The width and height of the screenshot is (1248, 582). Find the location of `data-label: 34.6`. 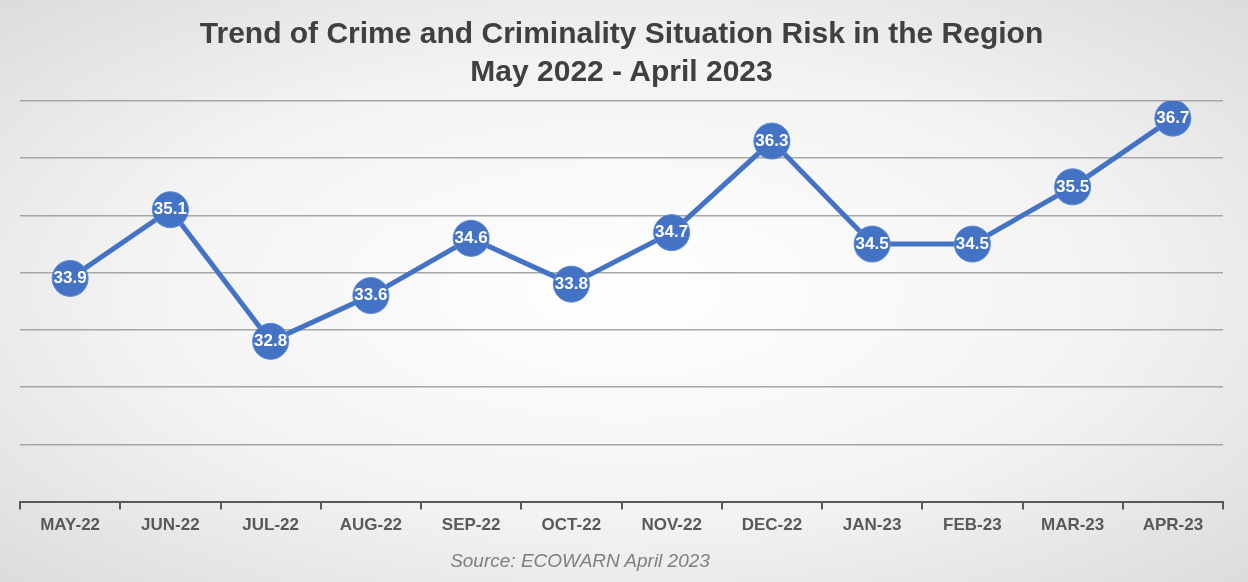

data-label: 34.6 is located at coordinates (471, 238).